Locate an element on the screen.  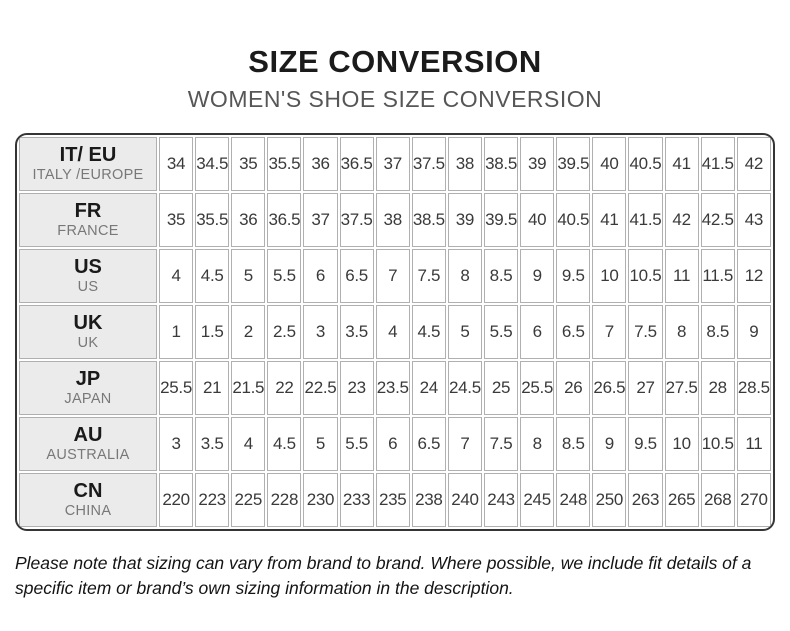
row-header-cell: CN CHINA is located at coordinates (88, 500).